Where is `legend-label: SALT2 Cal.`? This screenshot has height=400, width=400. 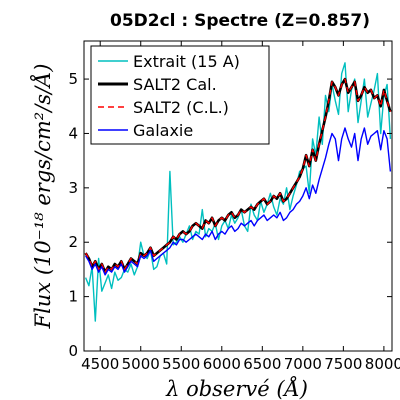 legend-label: SALT2 Cal. is located at coordinates (175, 84).